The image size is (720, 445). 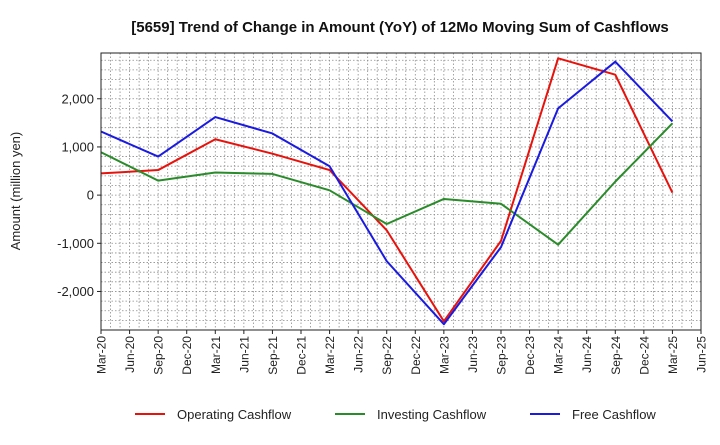 What do you see at coordinates (75, 291) in the screenshot?
I see `y-tick-label: -2,000` at bounding box center [75, 291].